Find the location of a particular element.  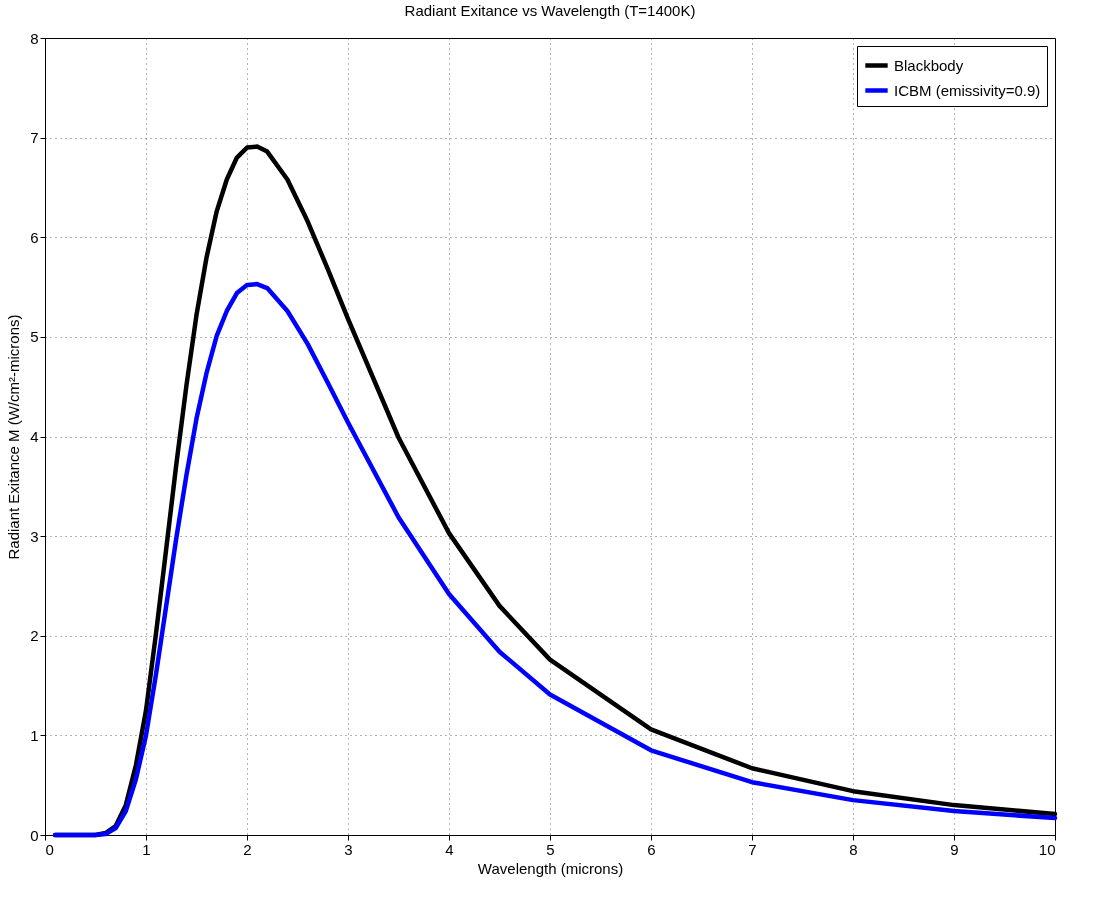

legend-label: ICBM (emissivity=0.9) is located at coordinates (967, 90).